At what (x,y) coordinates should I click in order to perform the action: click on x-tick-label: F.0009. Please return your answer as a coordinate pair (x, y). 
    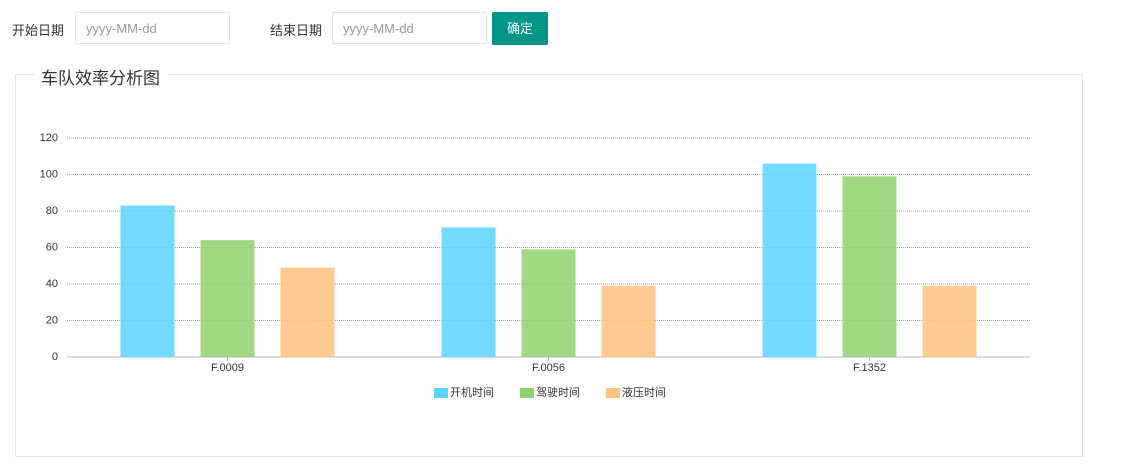
    Looking at the image, I should click on (227, 368).